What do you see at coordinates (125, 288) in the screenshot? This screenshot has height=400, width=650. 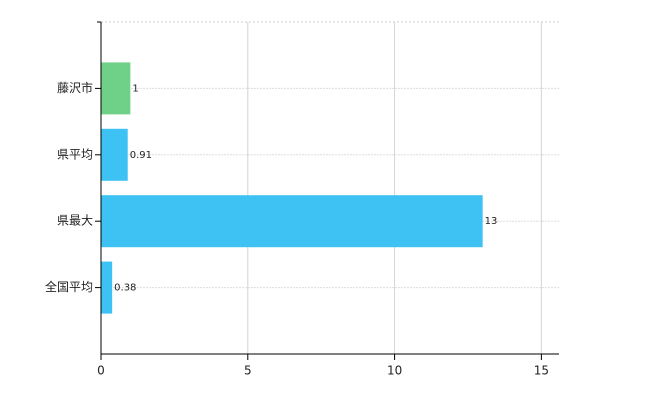 I see `value-label: 0.38` at bounding box center [125, 288].